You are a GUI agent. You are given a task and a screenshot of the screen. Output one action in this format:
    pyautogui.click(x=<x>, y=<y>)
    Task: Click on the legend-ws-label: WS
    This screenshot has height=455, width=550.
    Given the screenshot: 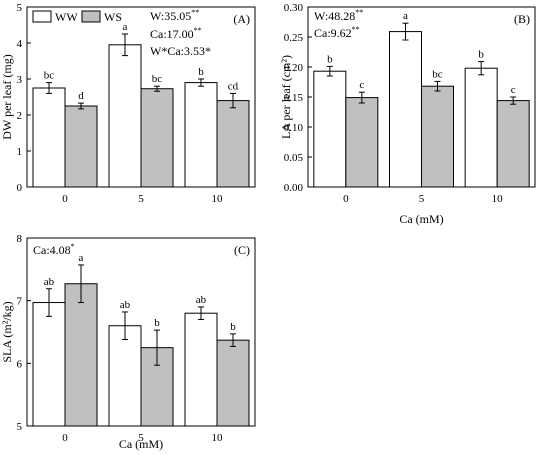 What is the action you would take?
    pyautogui.click(x=113, y=17)
    